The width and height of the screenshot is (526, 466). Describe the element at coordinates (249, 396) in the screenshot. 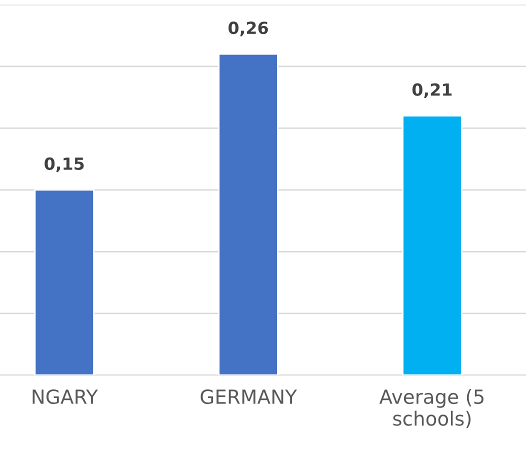

I see `x-tick-label: GERMANY` at that location.